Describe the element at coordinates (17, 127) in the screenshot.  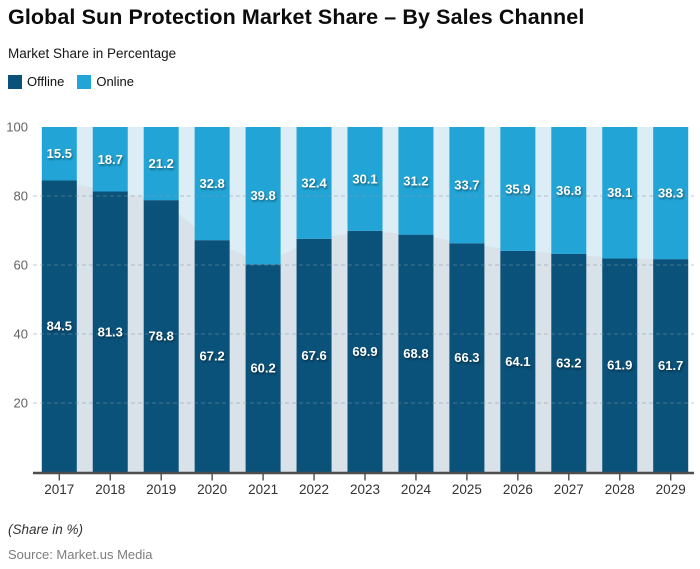
I see `y-tick-label-100: 100` at that location.